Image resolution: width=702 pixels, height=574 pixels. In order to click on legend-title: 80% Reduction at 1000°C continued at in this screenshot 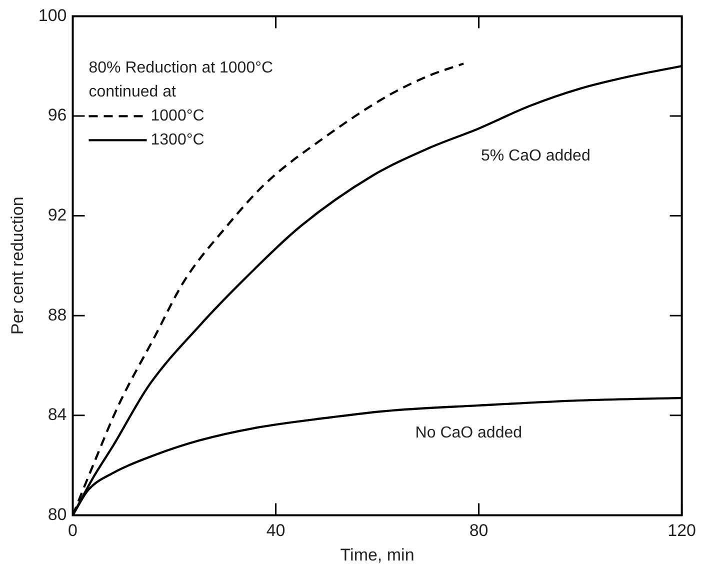, I will do `click(181, 80)`.